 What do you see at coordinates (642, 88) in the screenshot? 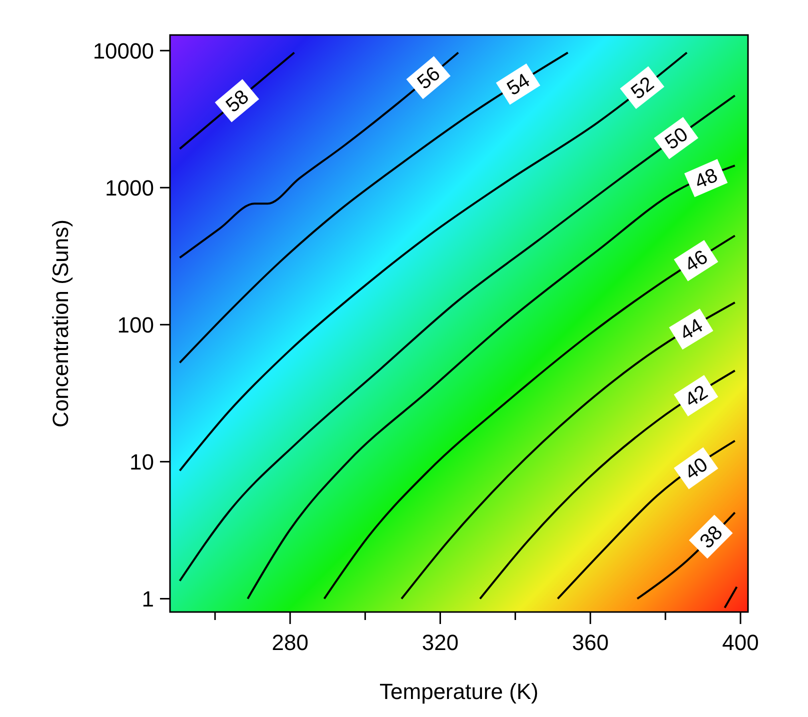
I see `text: 52` at bounding box center [642, 88].